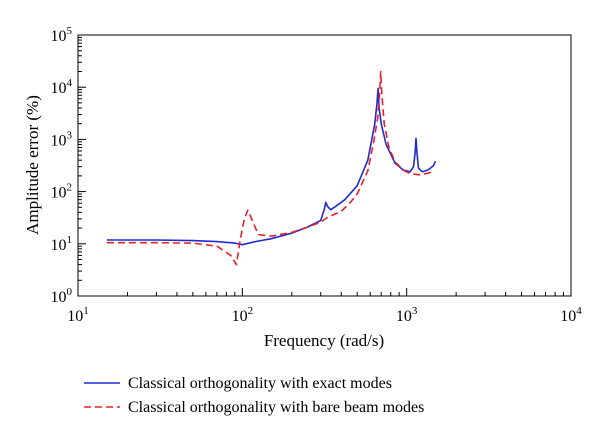 The image size is (600, 439). I want to click on x-tick-label: 10⁴, so click(571, 315).